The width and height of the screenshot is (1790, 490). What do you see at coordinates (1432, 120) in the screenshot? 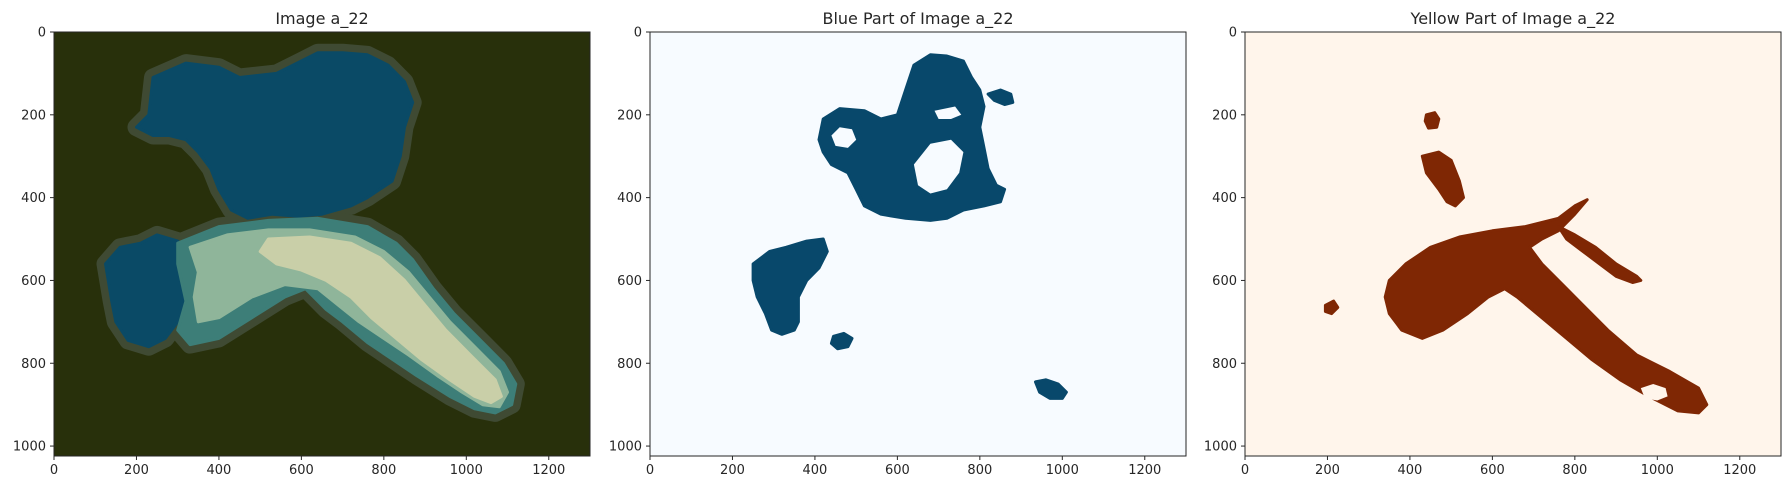
I see `yellow-mask-dot` at bounding box center [1432, 120].